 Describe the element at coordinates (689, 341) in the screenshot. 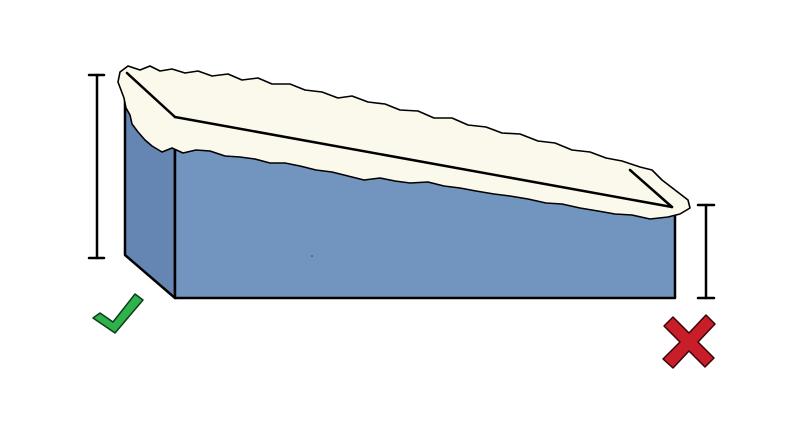

I see `cross-icon` at that location.